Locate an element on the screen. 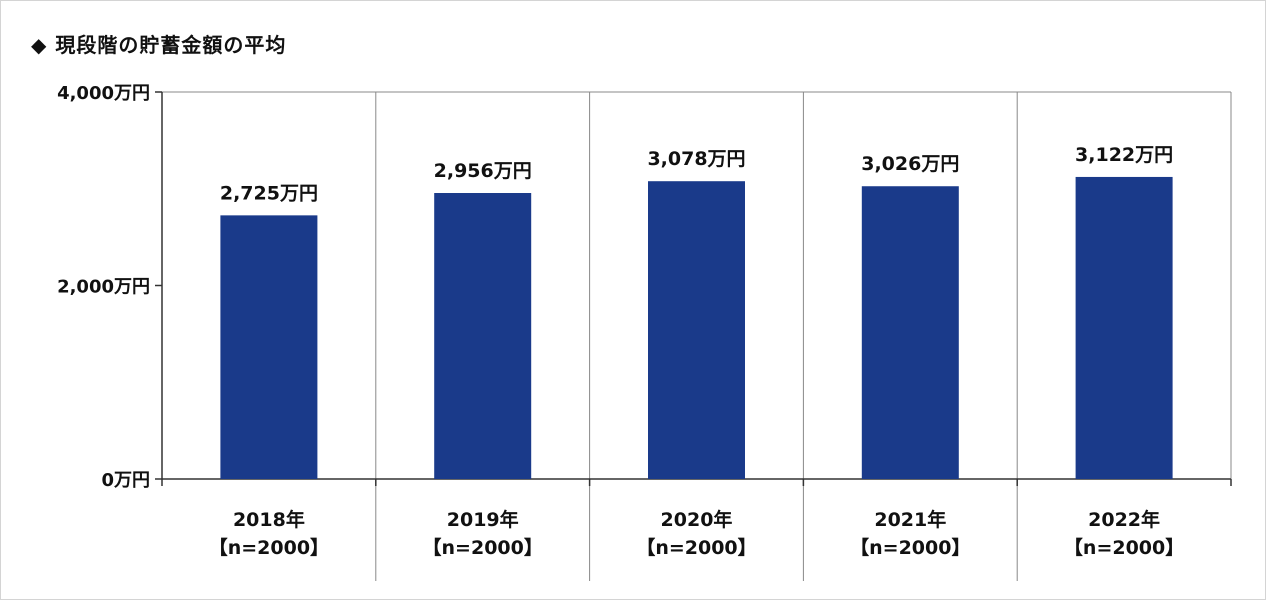 Image resolution: width=1266 pixels, height=601 pixels. y-tick-label: 2,000万円 is located at coordinates (103, 287).